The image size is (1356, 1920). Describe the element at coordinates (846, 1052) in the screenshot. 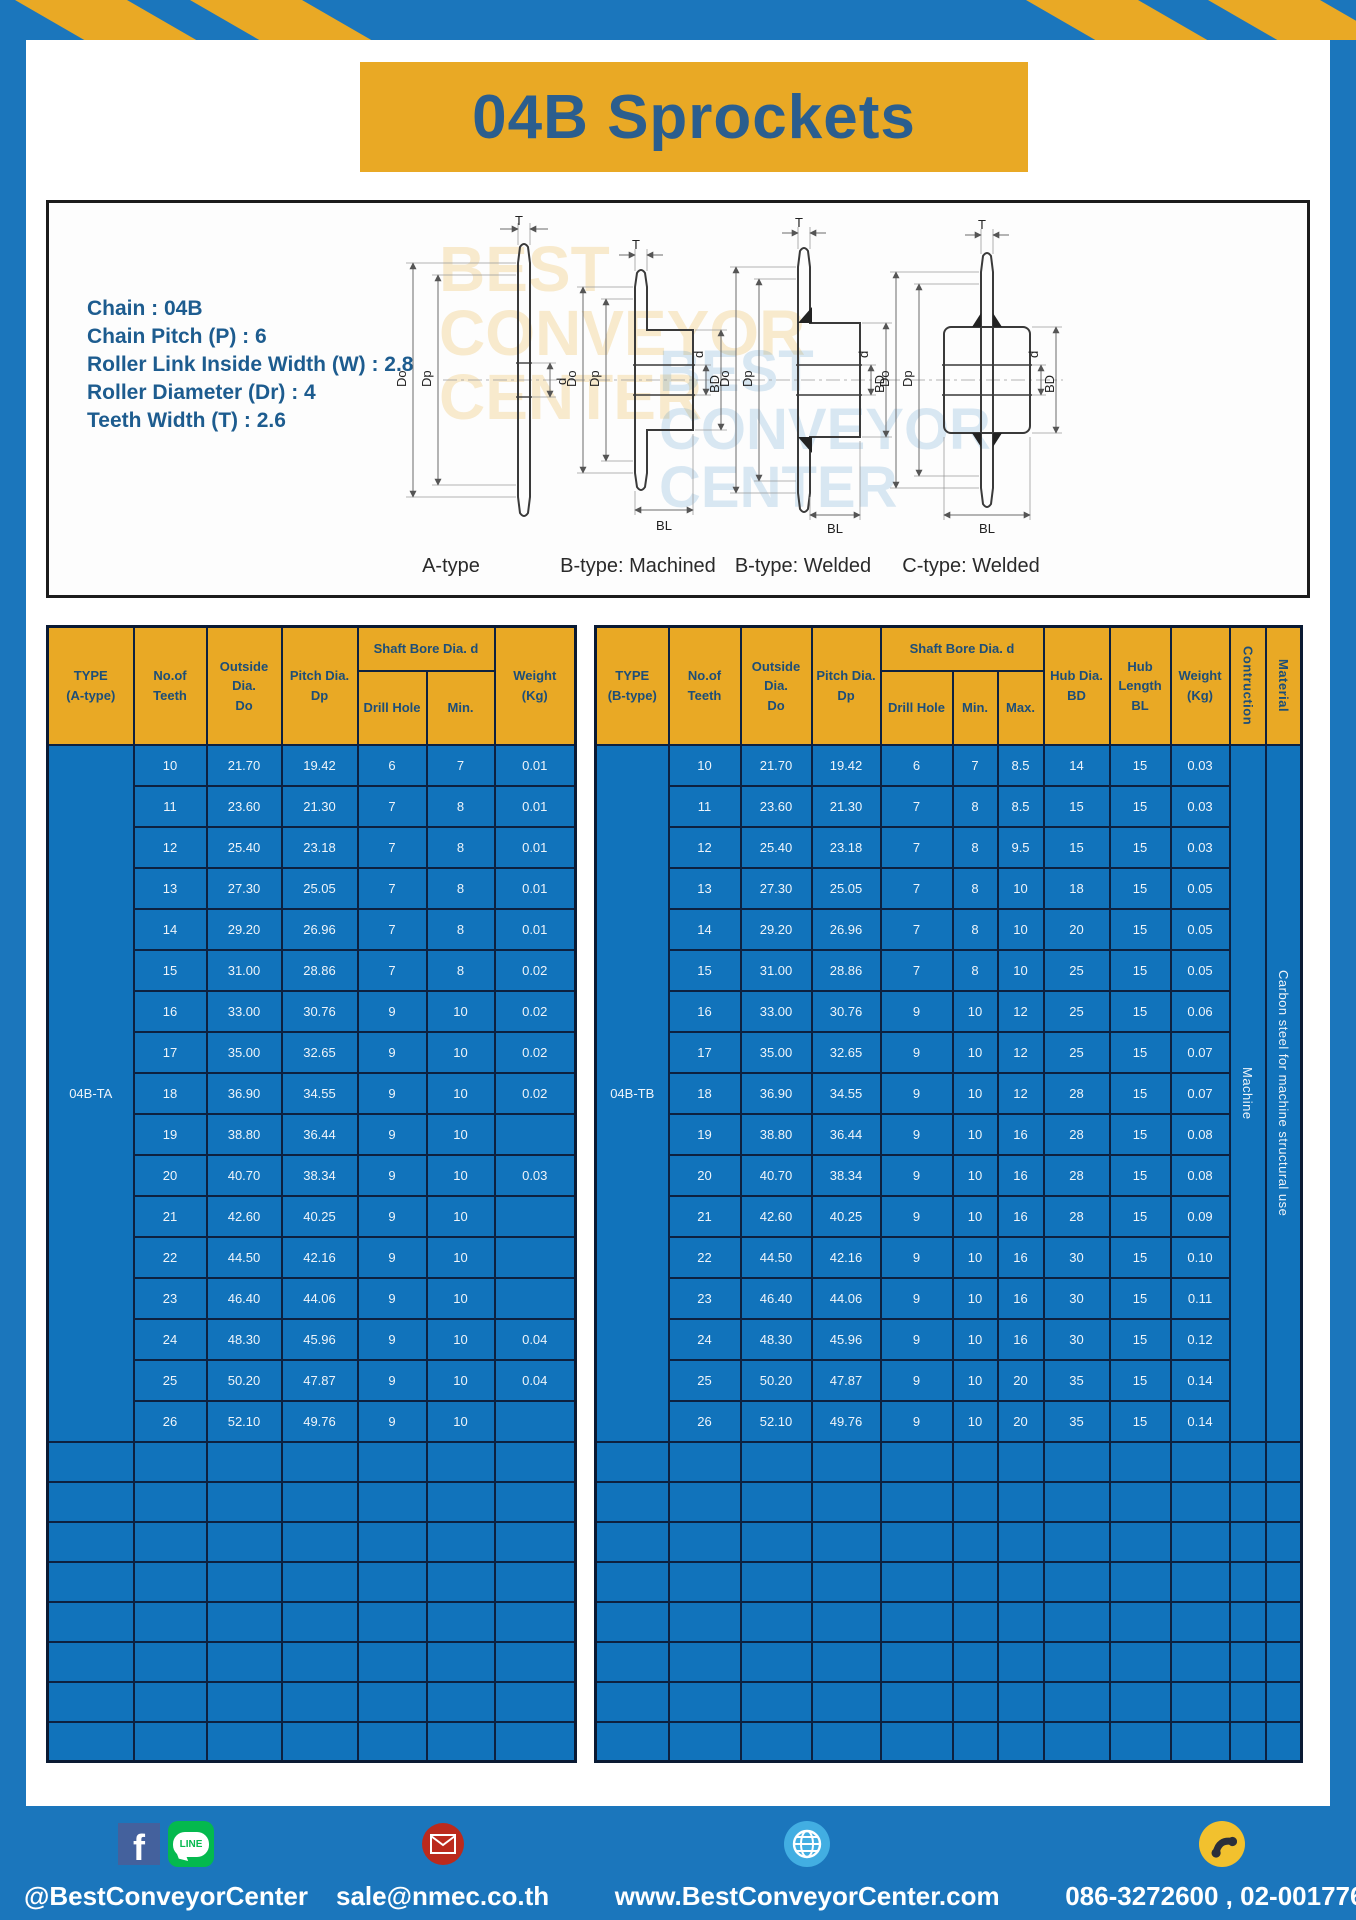

I see `data-cell: 32.65` at that location.